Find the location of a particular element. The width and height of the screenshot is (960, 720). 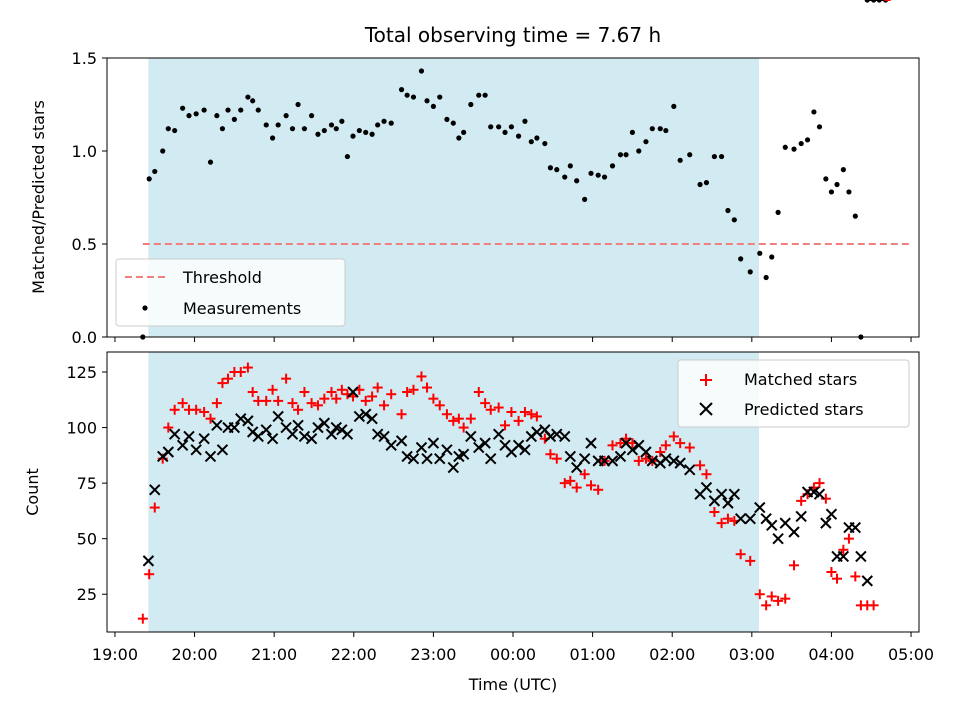

top-legend-box is located at coordinates (230, 292).